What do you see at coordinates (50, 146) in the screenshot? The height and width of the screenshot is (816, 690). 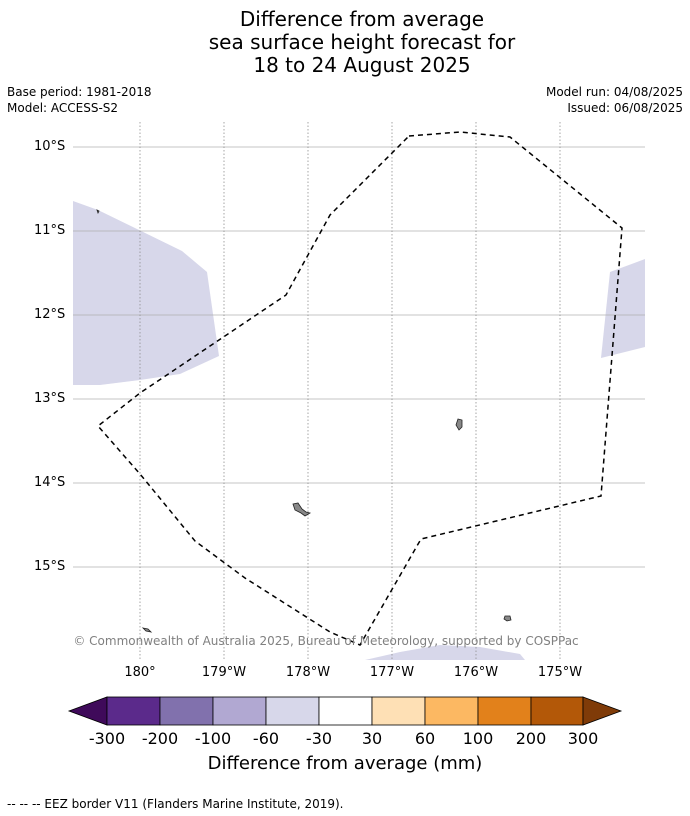 I see `lat-label-10s: 10°S` at bounding box center [50, 146].